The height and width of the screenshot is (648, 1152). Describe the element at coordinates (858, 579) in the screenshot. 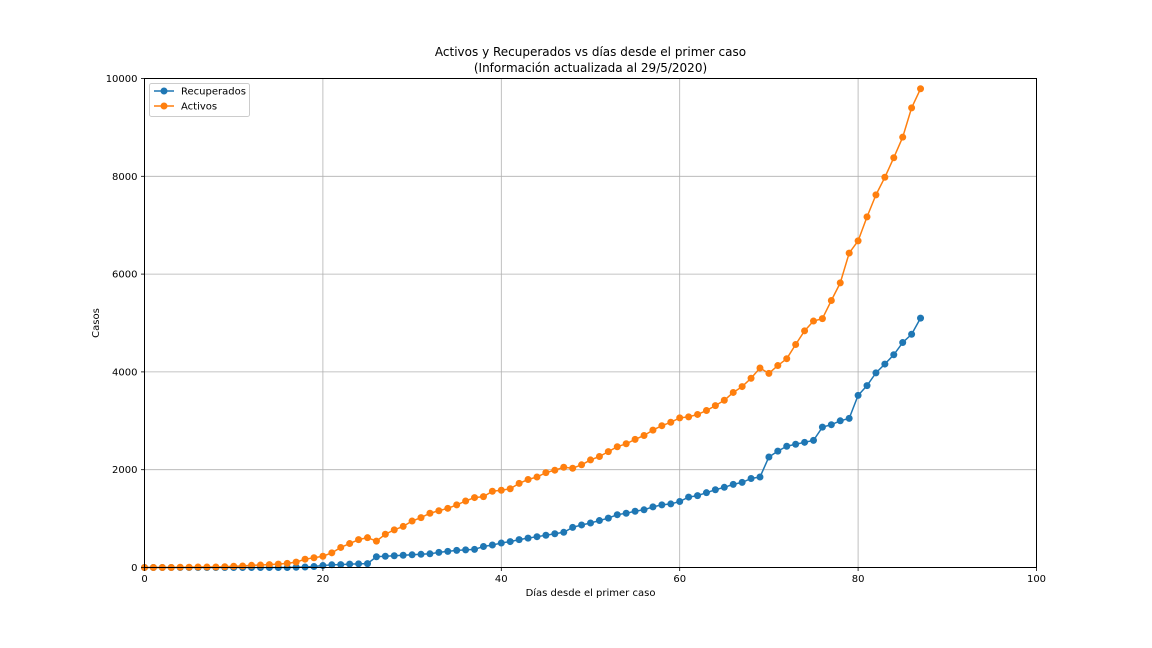

I see `x-tick-label-80: 80` at that location.